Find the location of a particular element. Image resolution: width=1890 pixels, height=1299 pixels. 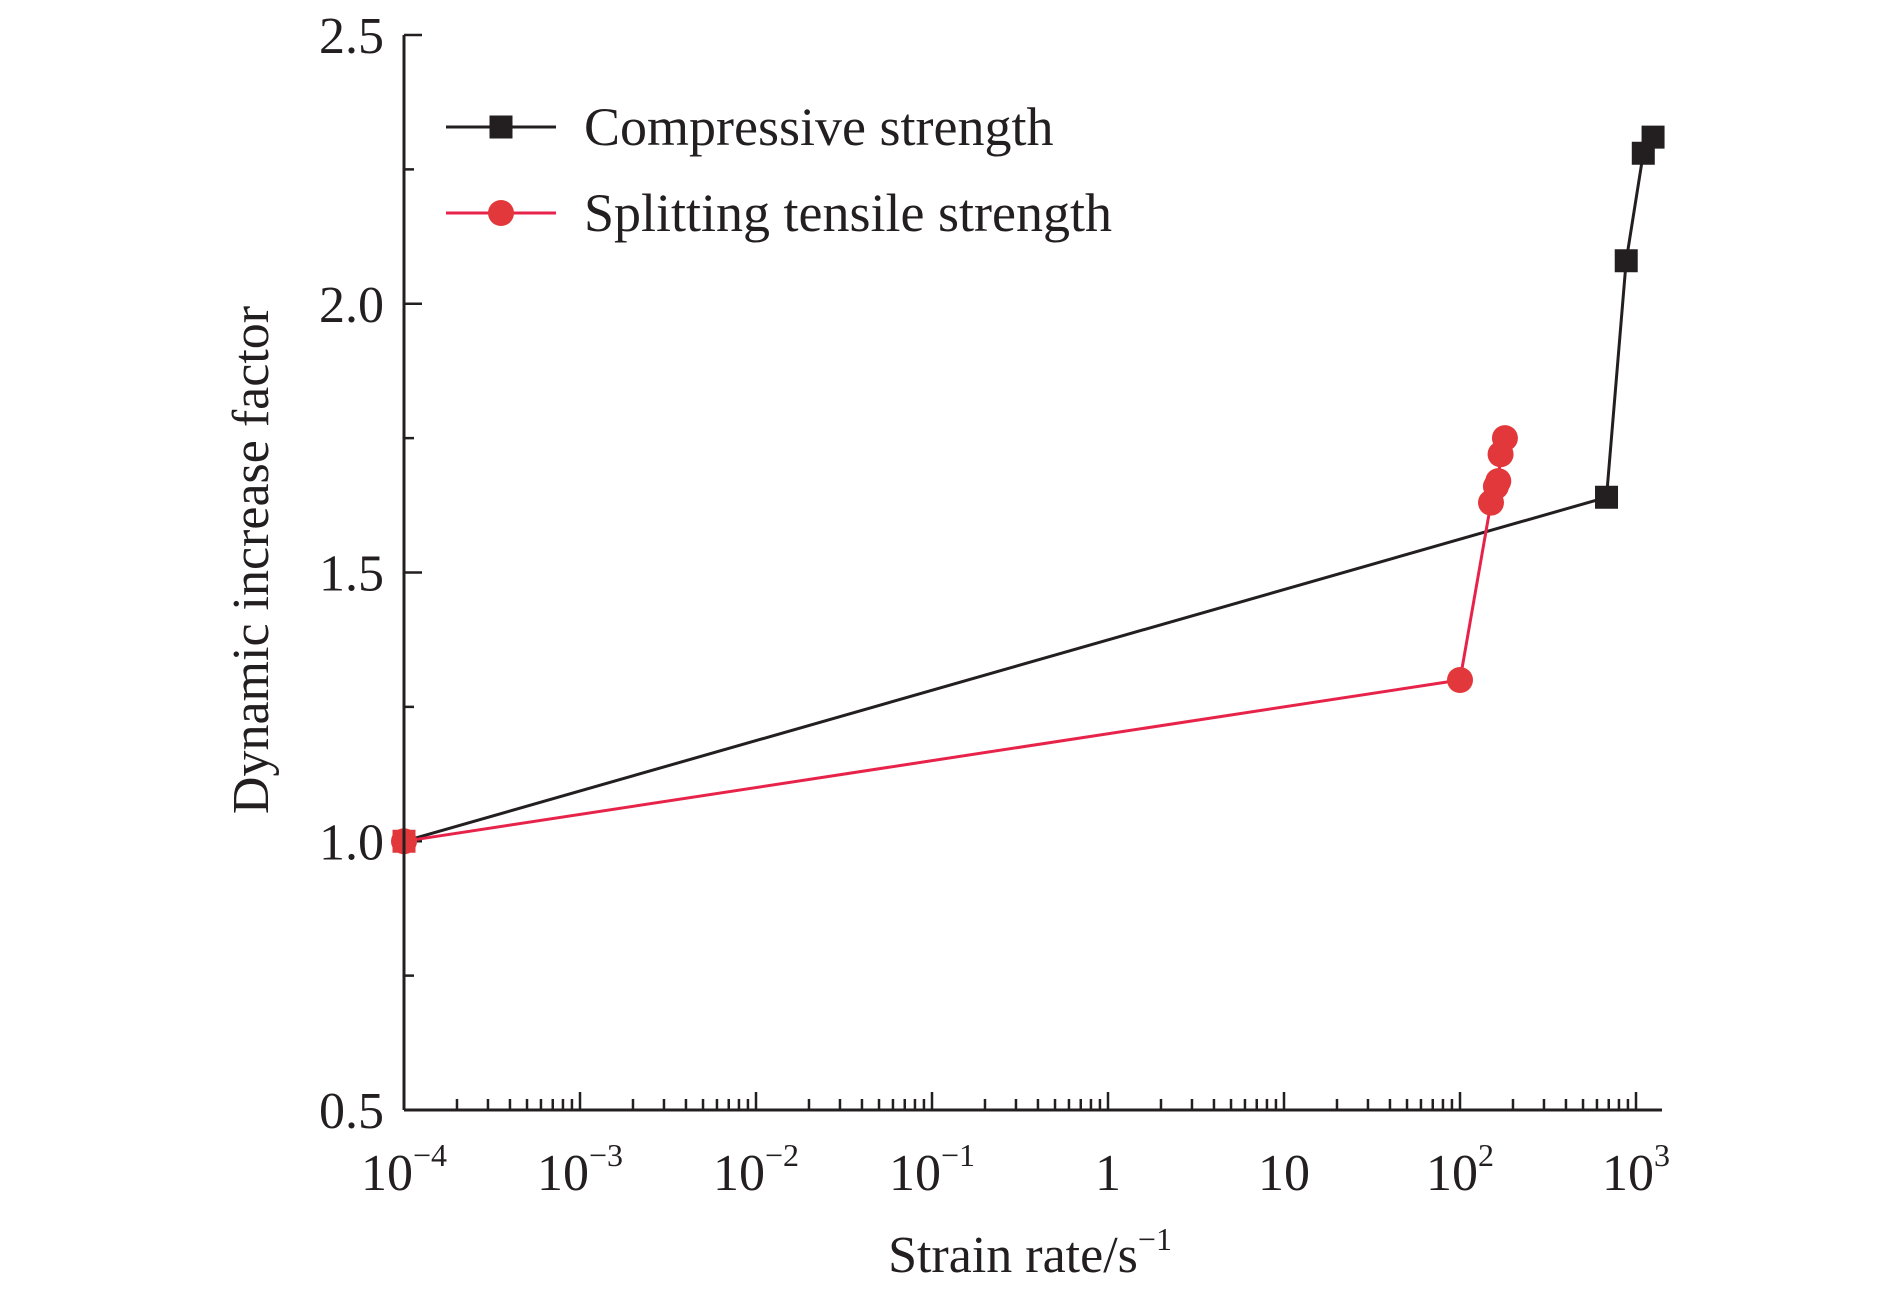

y-tick-label: 2.5 is located at coordinates (351, 36).